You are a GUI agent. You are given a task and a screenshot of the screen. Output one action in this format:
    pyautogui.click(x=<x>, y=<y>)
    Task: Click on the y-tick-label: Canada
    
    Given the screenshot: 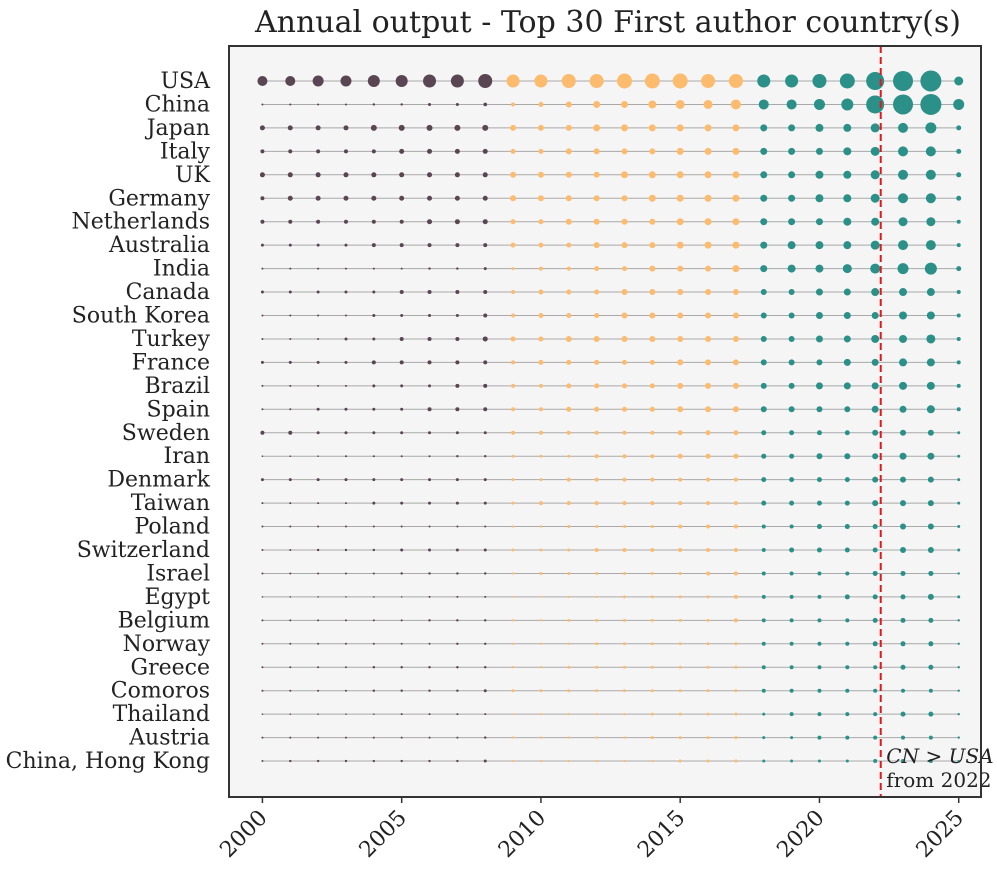 What is the action you would take?
    pyautogui.click(x=168, y=292)
    